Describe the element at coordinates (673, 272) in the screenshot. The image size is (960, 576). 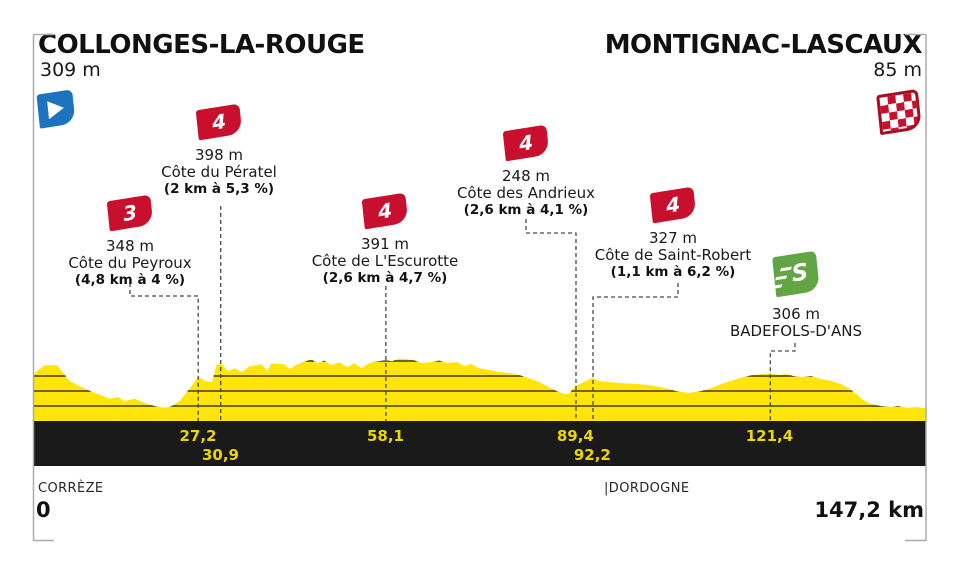
I see `climb-detail: (1,1 km à 6,2 %)` at that location.